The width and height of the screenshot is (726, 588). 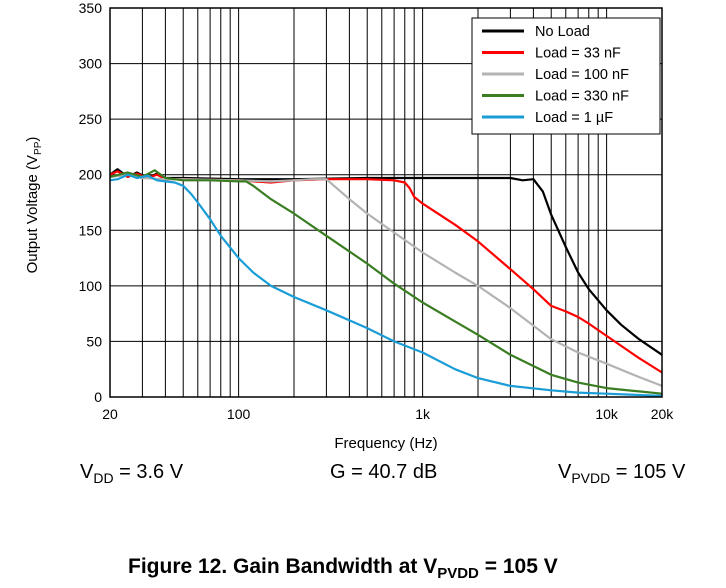 I want to click on y-axis-label-end: ), so click(x=32, y=139).